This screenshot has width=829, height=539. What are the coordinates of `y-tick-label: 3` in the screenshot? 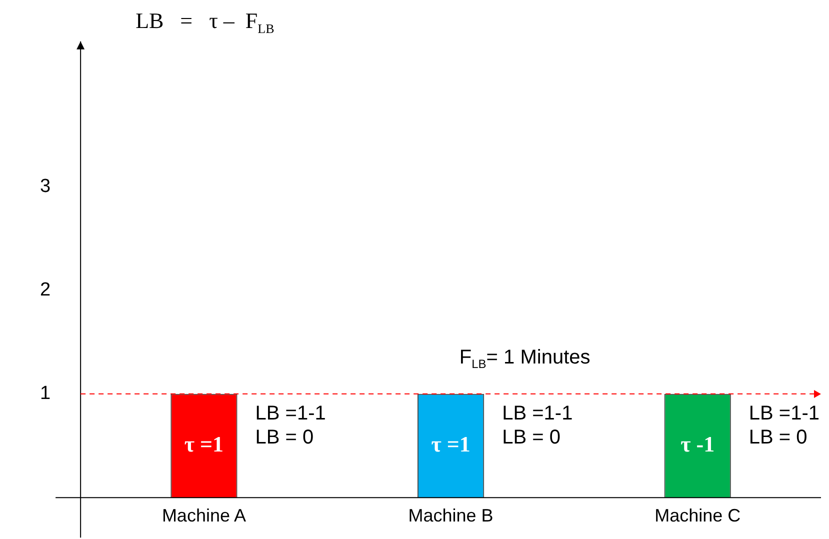 It's located at (45, 186).